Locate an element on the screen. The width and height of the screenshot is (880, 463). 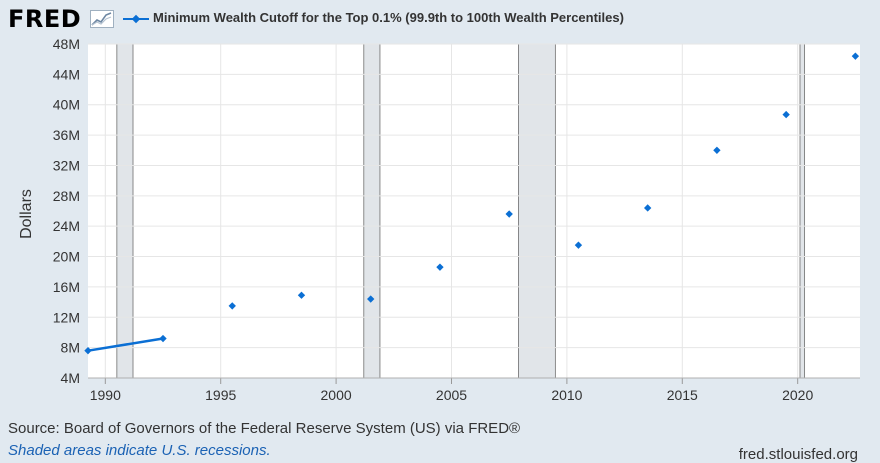
fred-logo: FRED is located at coordinates (45, 19).